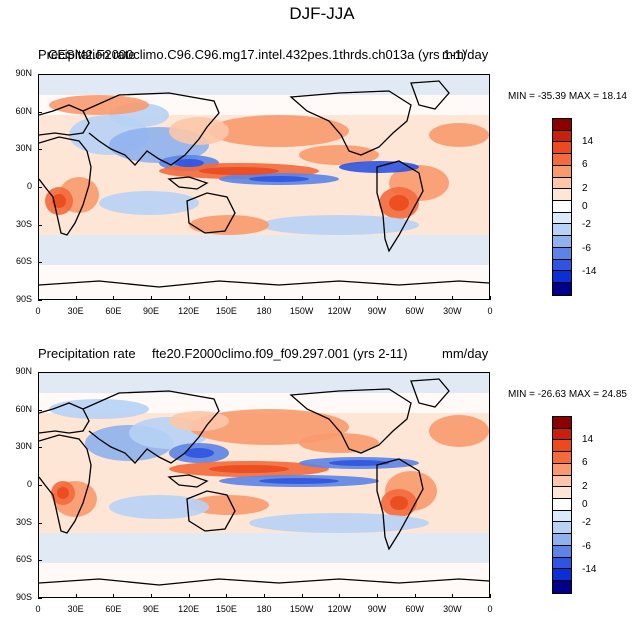  I want to click on lat-tick-label: 60N, so click(23, 110).